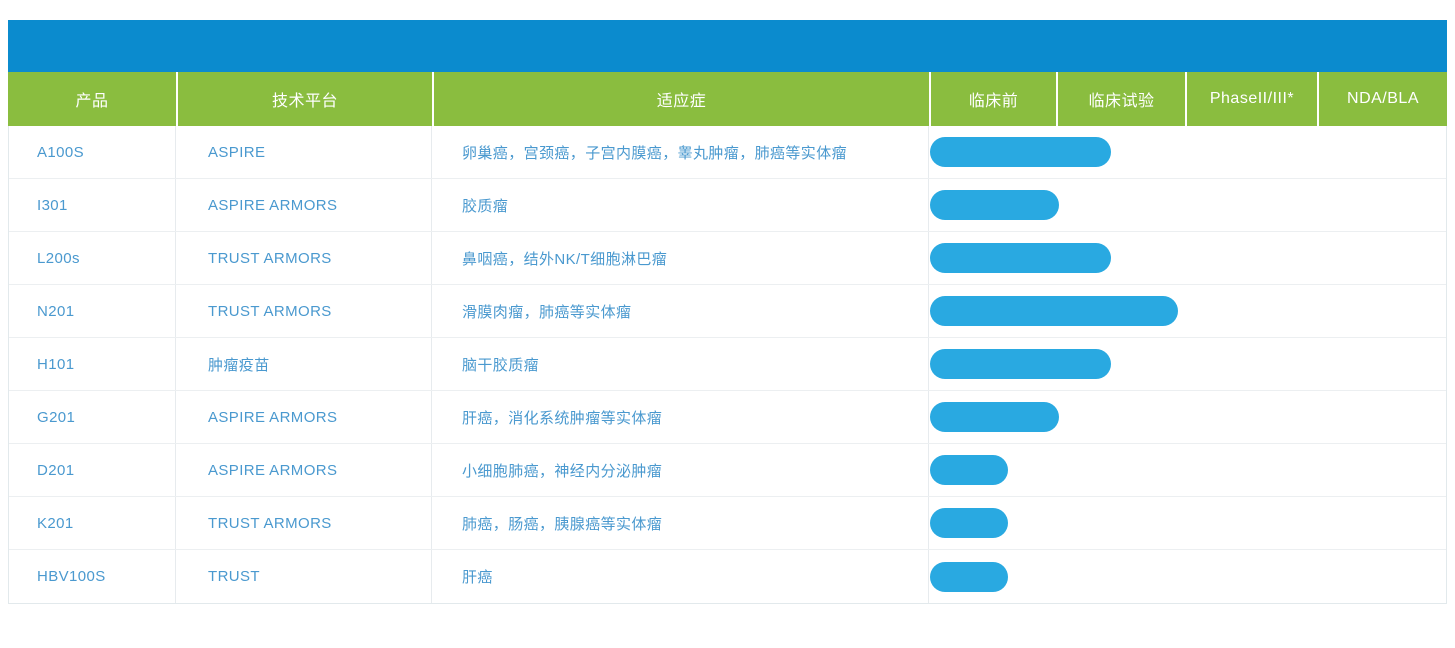  Describe the element at coordinates (992, 99) in the screenshot. I see `col-header-preclinical: 临床前` at that location.